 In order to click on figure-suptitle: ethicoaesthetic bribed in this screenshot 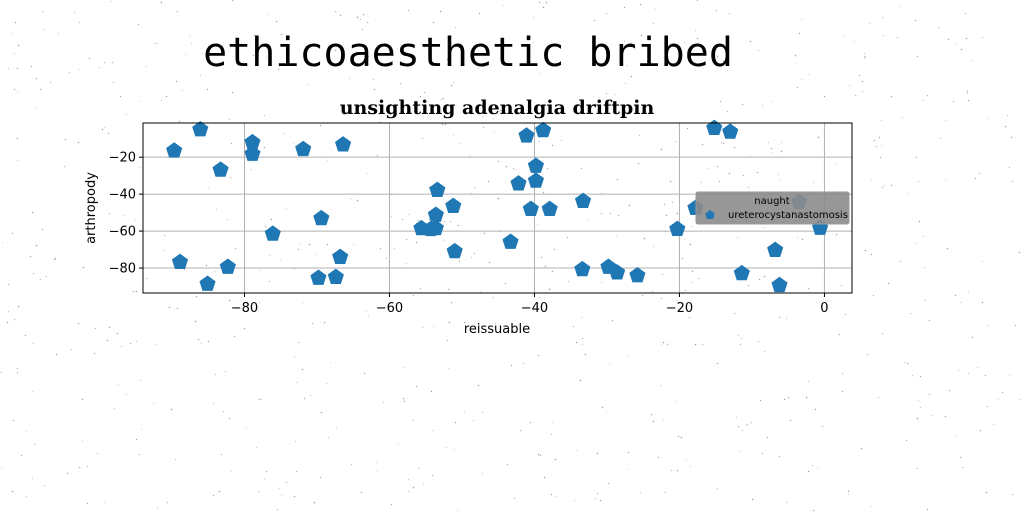, I will do `click(468, 53)`.